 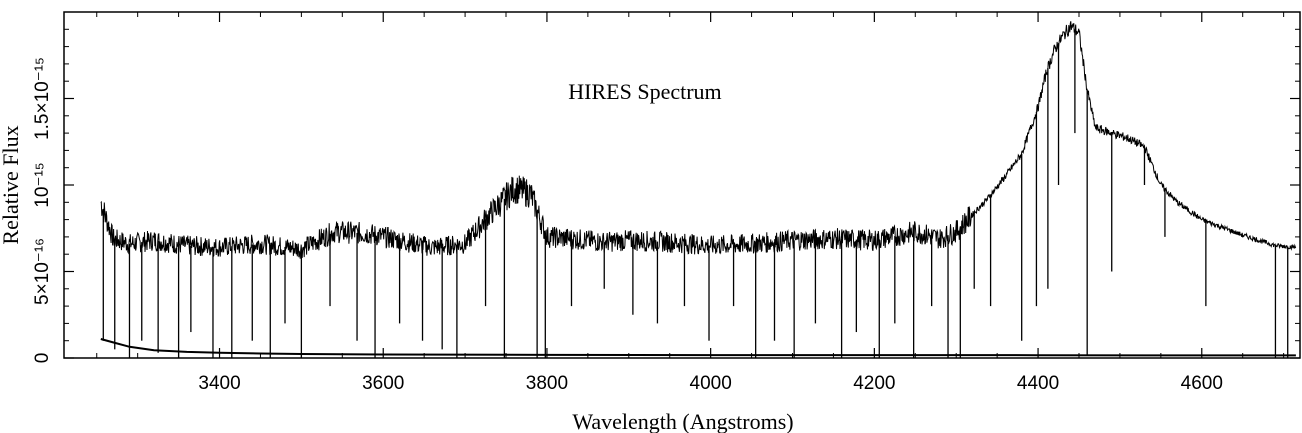 I want to click on y-tick-label: 0, so click(x=42, y=358).